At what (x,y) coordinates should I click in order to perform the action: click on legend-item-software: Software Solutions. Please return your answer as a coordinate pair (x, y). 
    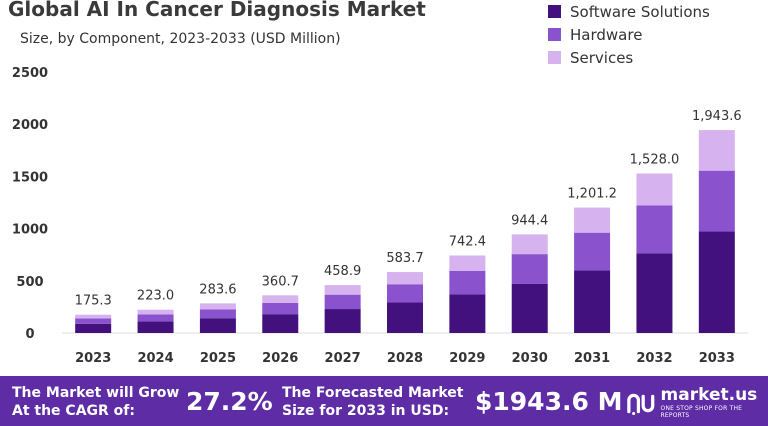
    Looking at the image, I should click on (629, 11).